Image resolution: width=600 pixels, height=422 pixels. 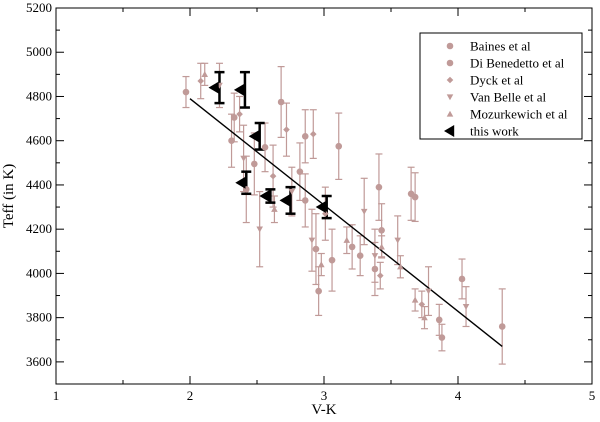 What do you see at coordinates (39, 51) in the screenshot?
I see `y-tick-label: 5000` at bounding box center [39, 51].